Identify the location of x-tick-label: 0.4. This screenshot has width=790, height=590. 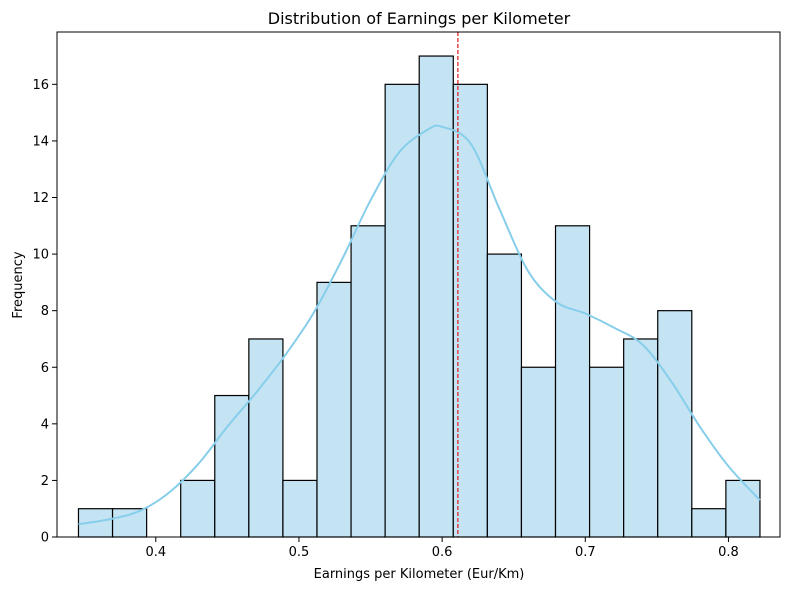
(155, 552).